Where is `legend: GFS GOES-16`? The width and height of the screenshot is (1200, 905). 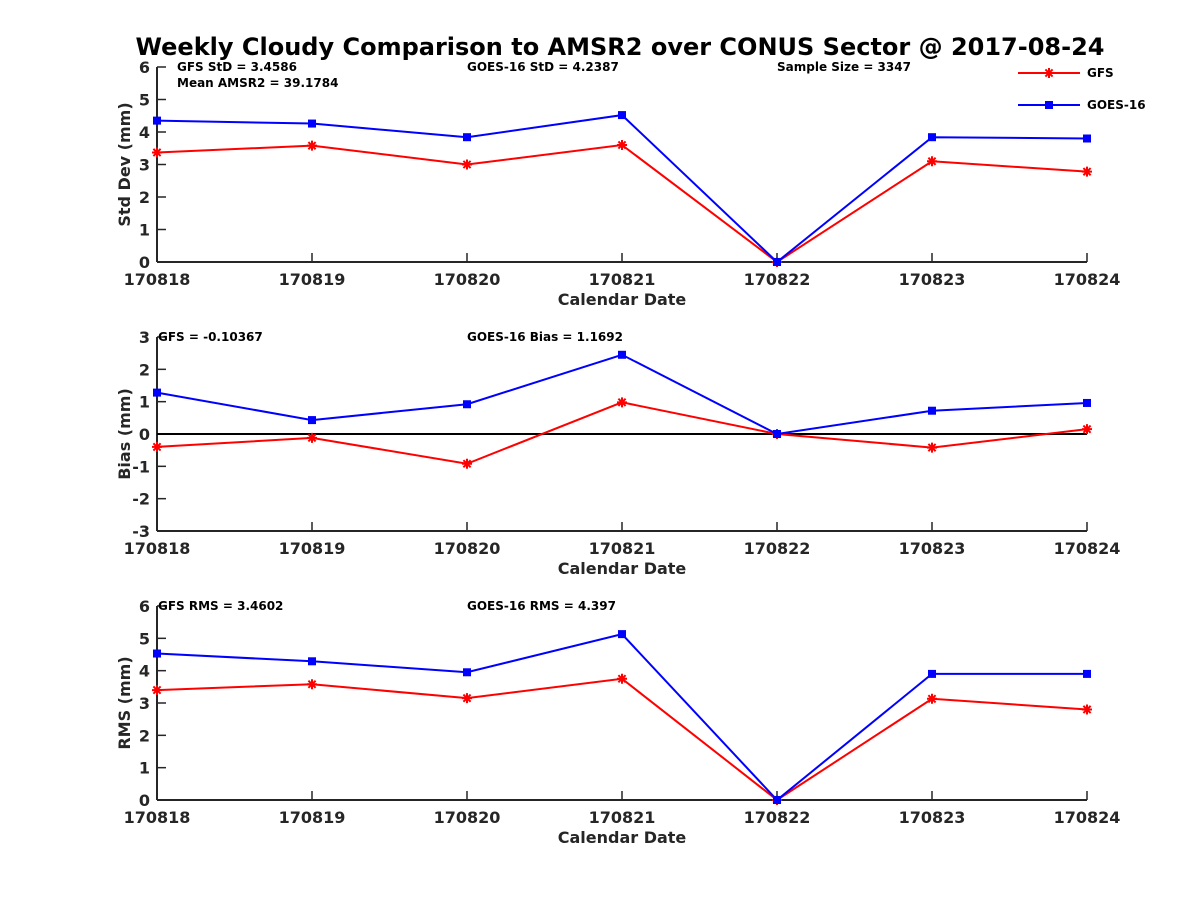 legend: GFS GOES-16 is located at coordinates (1082, 89).